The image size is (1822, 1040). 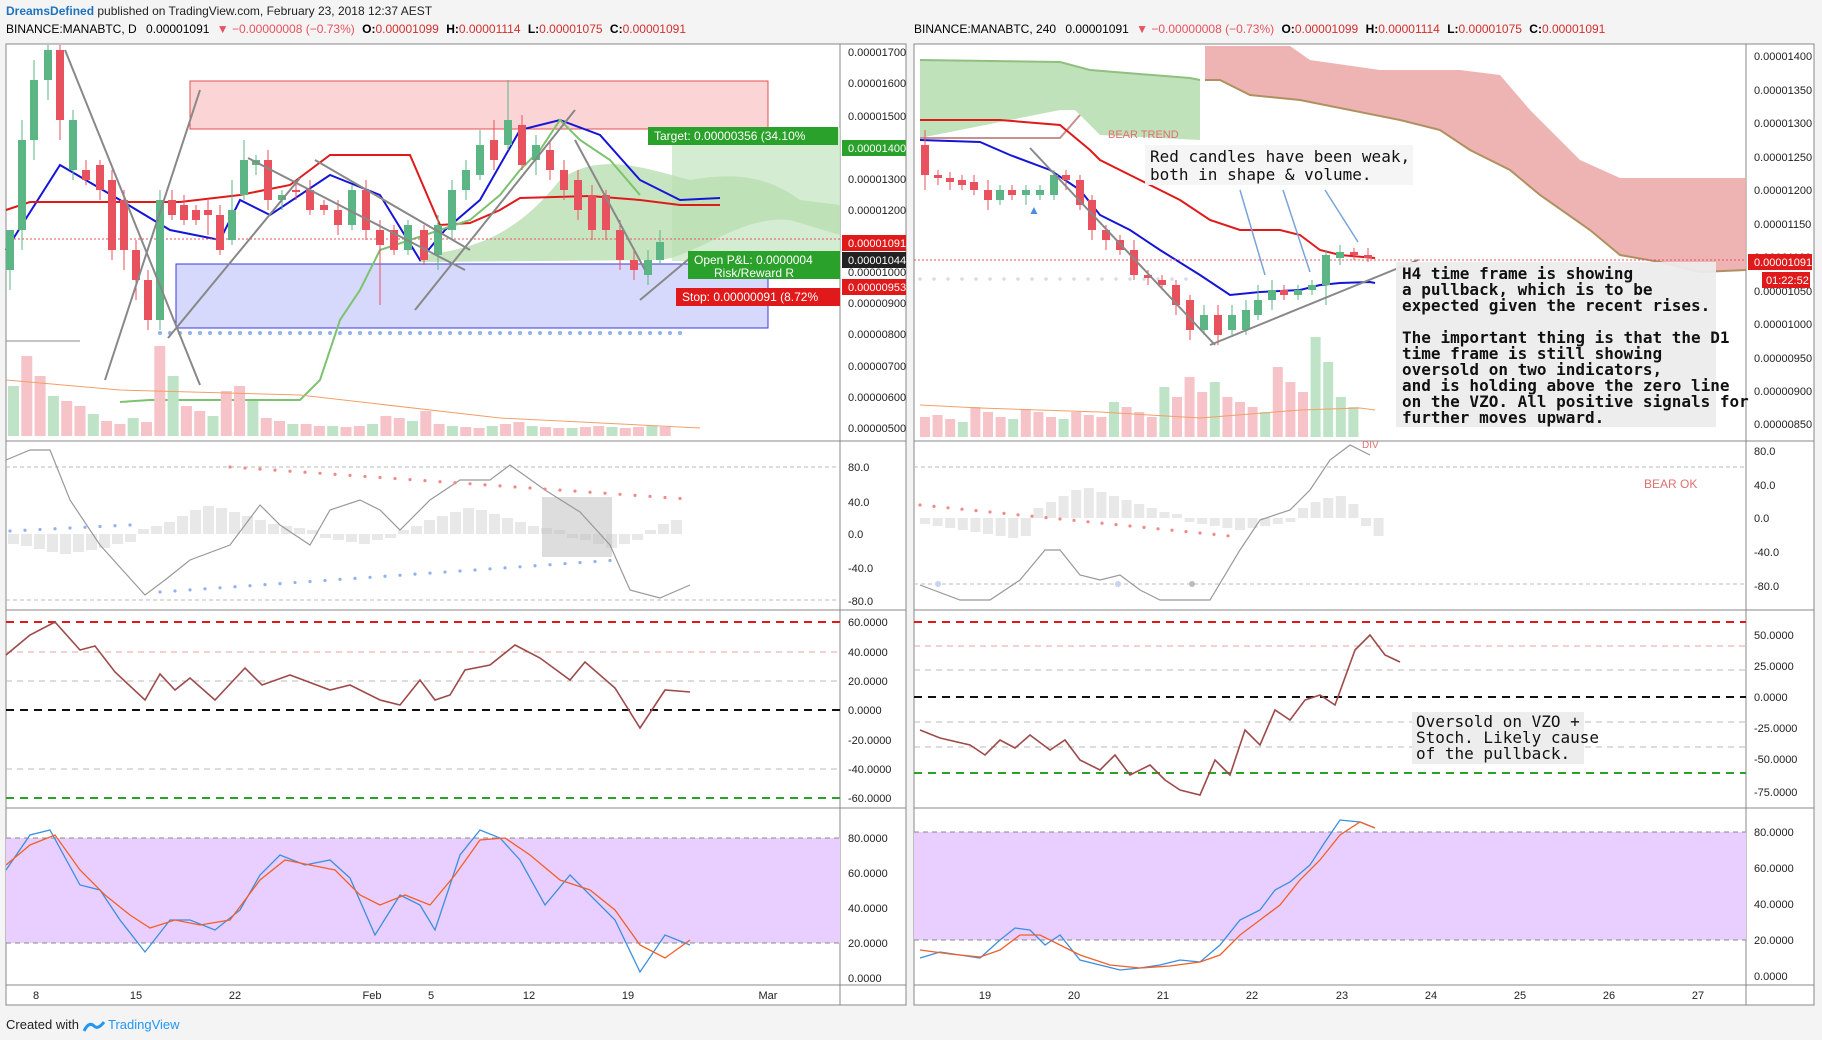 I want to click on axis-tick-label: 0.00001300, so click(x=1783, y=124).